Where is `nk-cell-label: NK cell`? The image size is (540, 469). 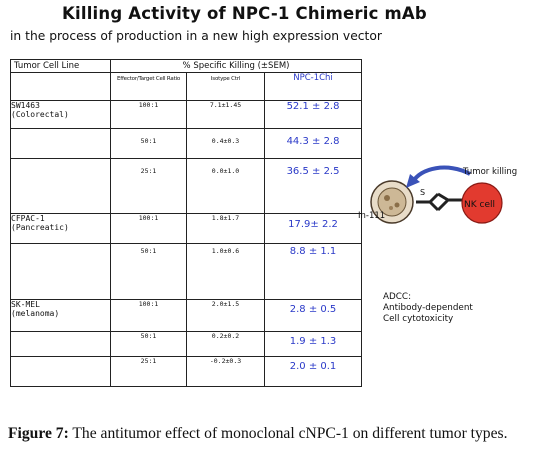
nk-cell-label: NK cell is located at coordinates (479, 205).